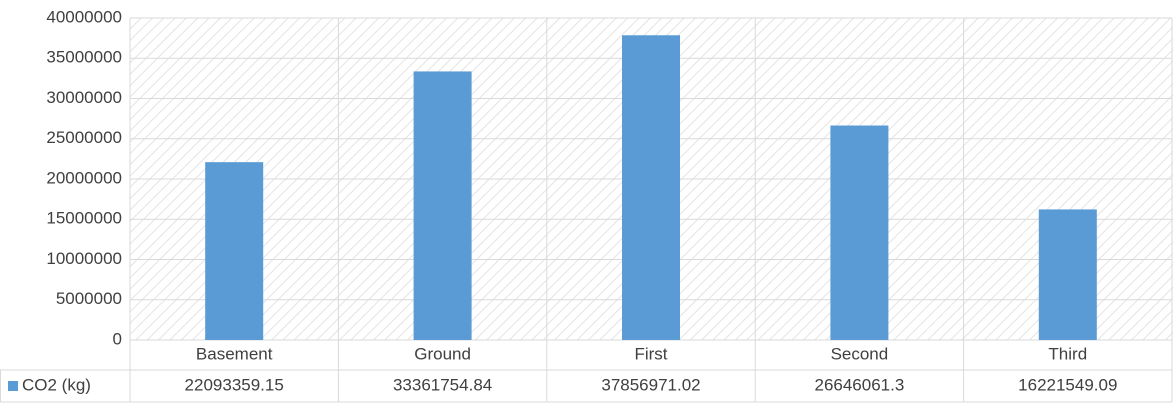 The width and height of the screenshot is (1173, 403). What do you see at coordinates (89, 298) in the screenshot?
I see `y-tick-label: 5000000` at bounding box center [89, 298].